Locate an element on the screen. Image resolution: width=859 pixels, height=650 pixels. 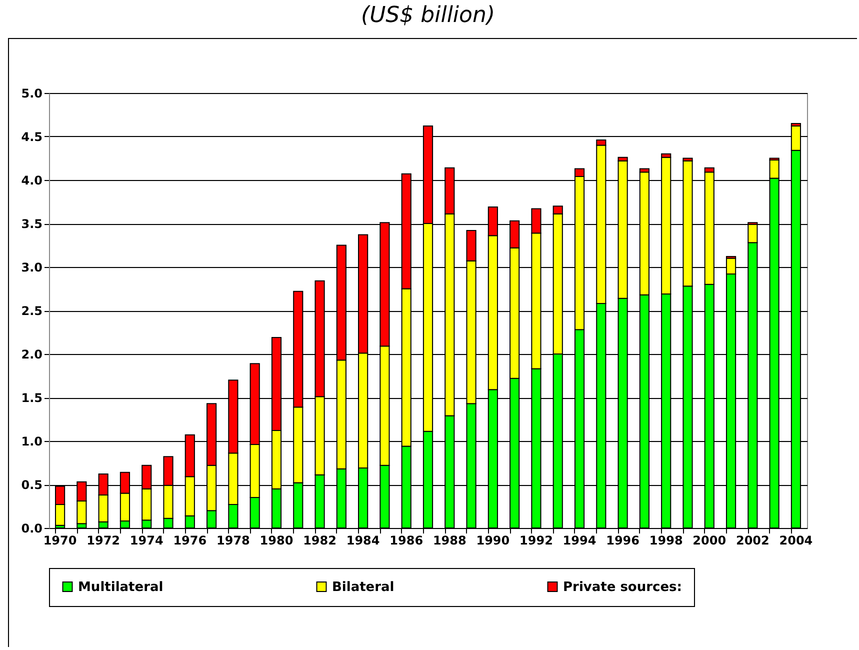
x-tick-label: 1976 is located at coordinates (190, 541).